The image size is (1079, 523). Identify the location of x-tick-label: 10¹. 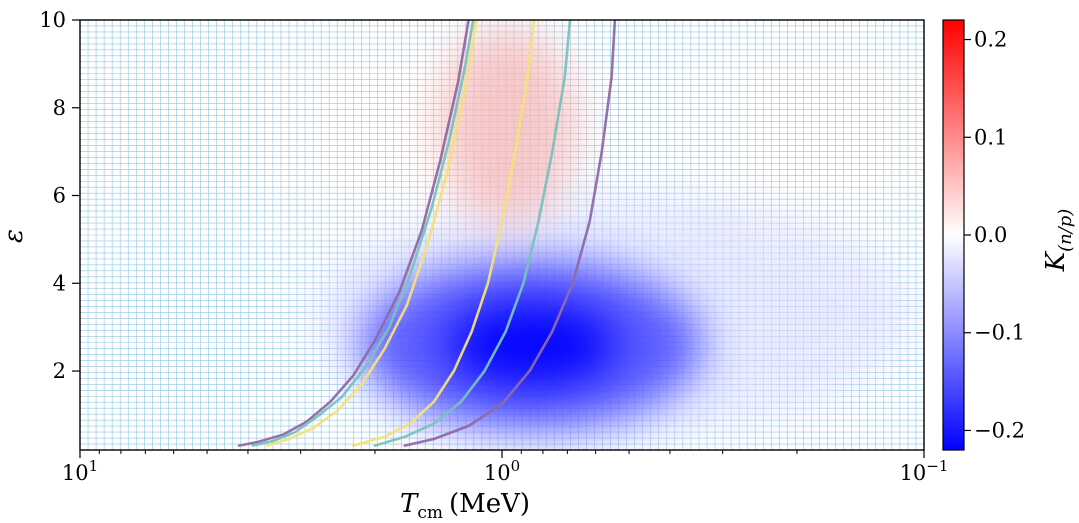
(80, 471).